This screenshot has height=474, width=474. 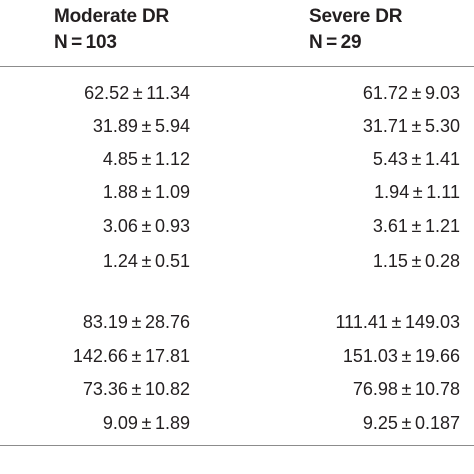 I want to click on table-header: Moderate DR N = 103 Severe DR N = 29, so click(x=237, y=33).